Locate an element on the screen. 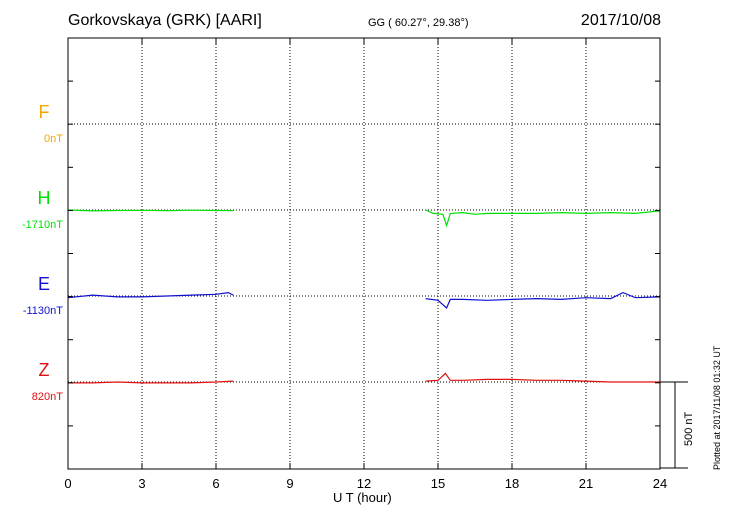 This screenshot has height=520, width=730. x-tick-label: 0 is located at coordinates (67, 483).